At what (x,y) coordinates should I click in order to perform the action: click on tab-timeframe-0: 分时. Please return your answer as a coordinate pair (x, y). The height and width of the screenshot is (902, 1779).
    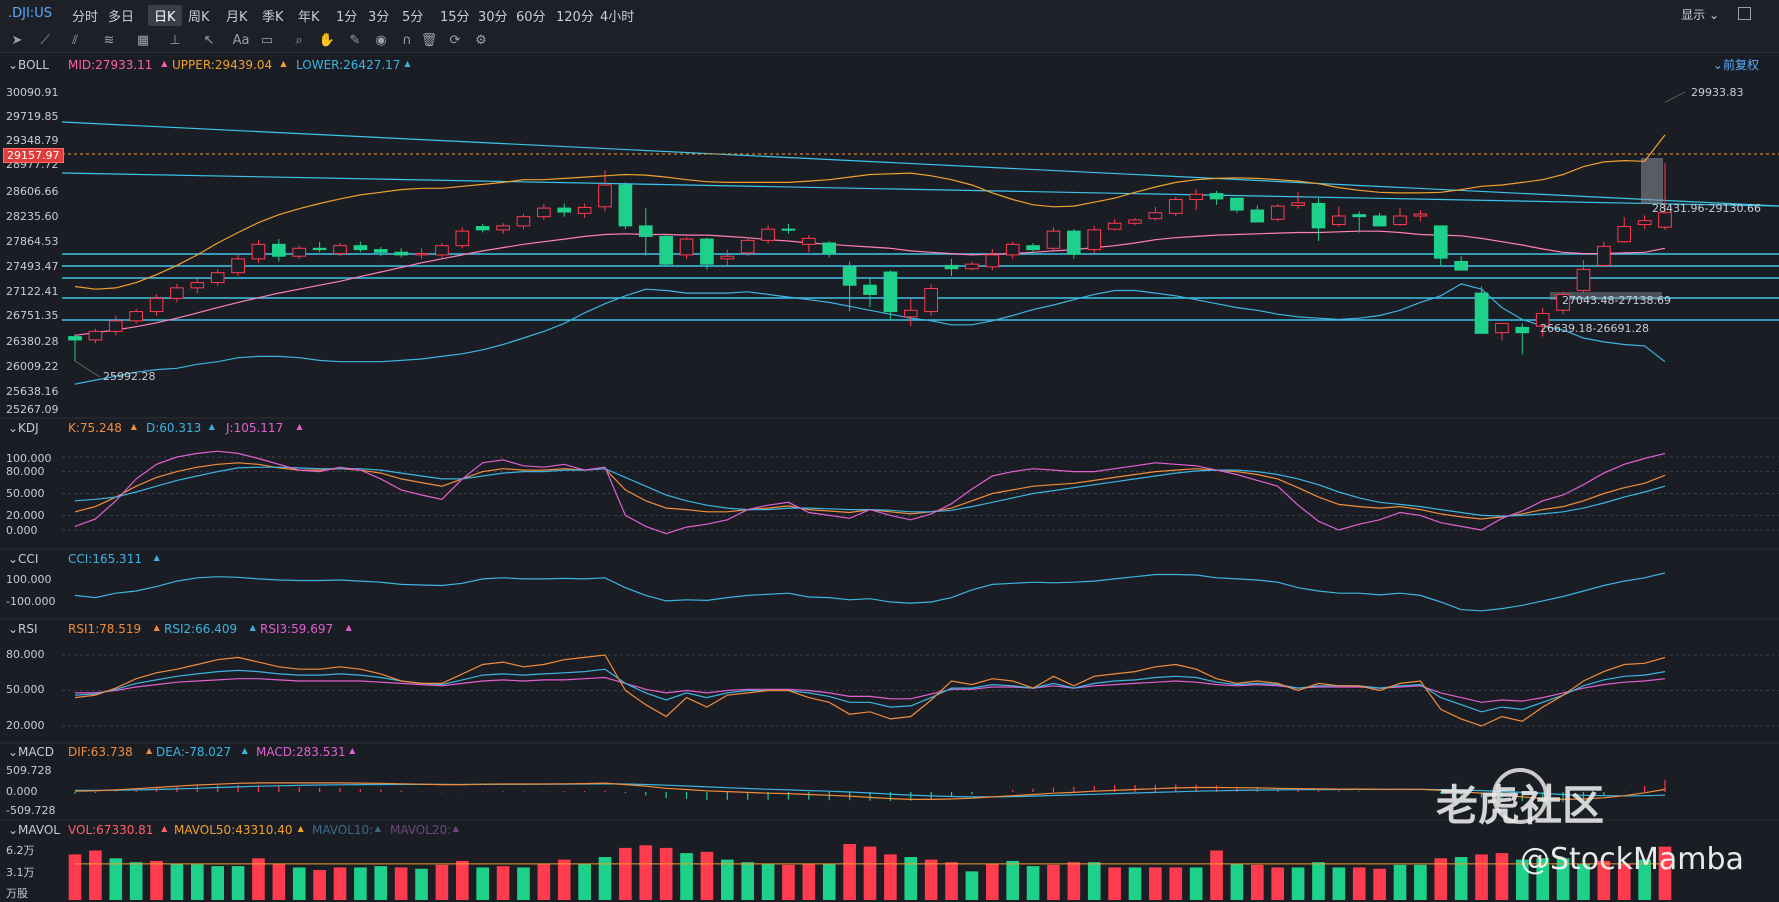
    Looking at the image, I should click on (85, 17).